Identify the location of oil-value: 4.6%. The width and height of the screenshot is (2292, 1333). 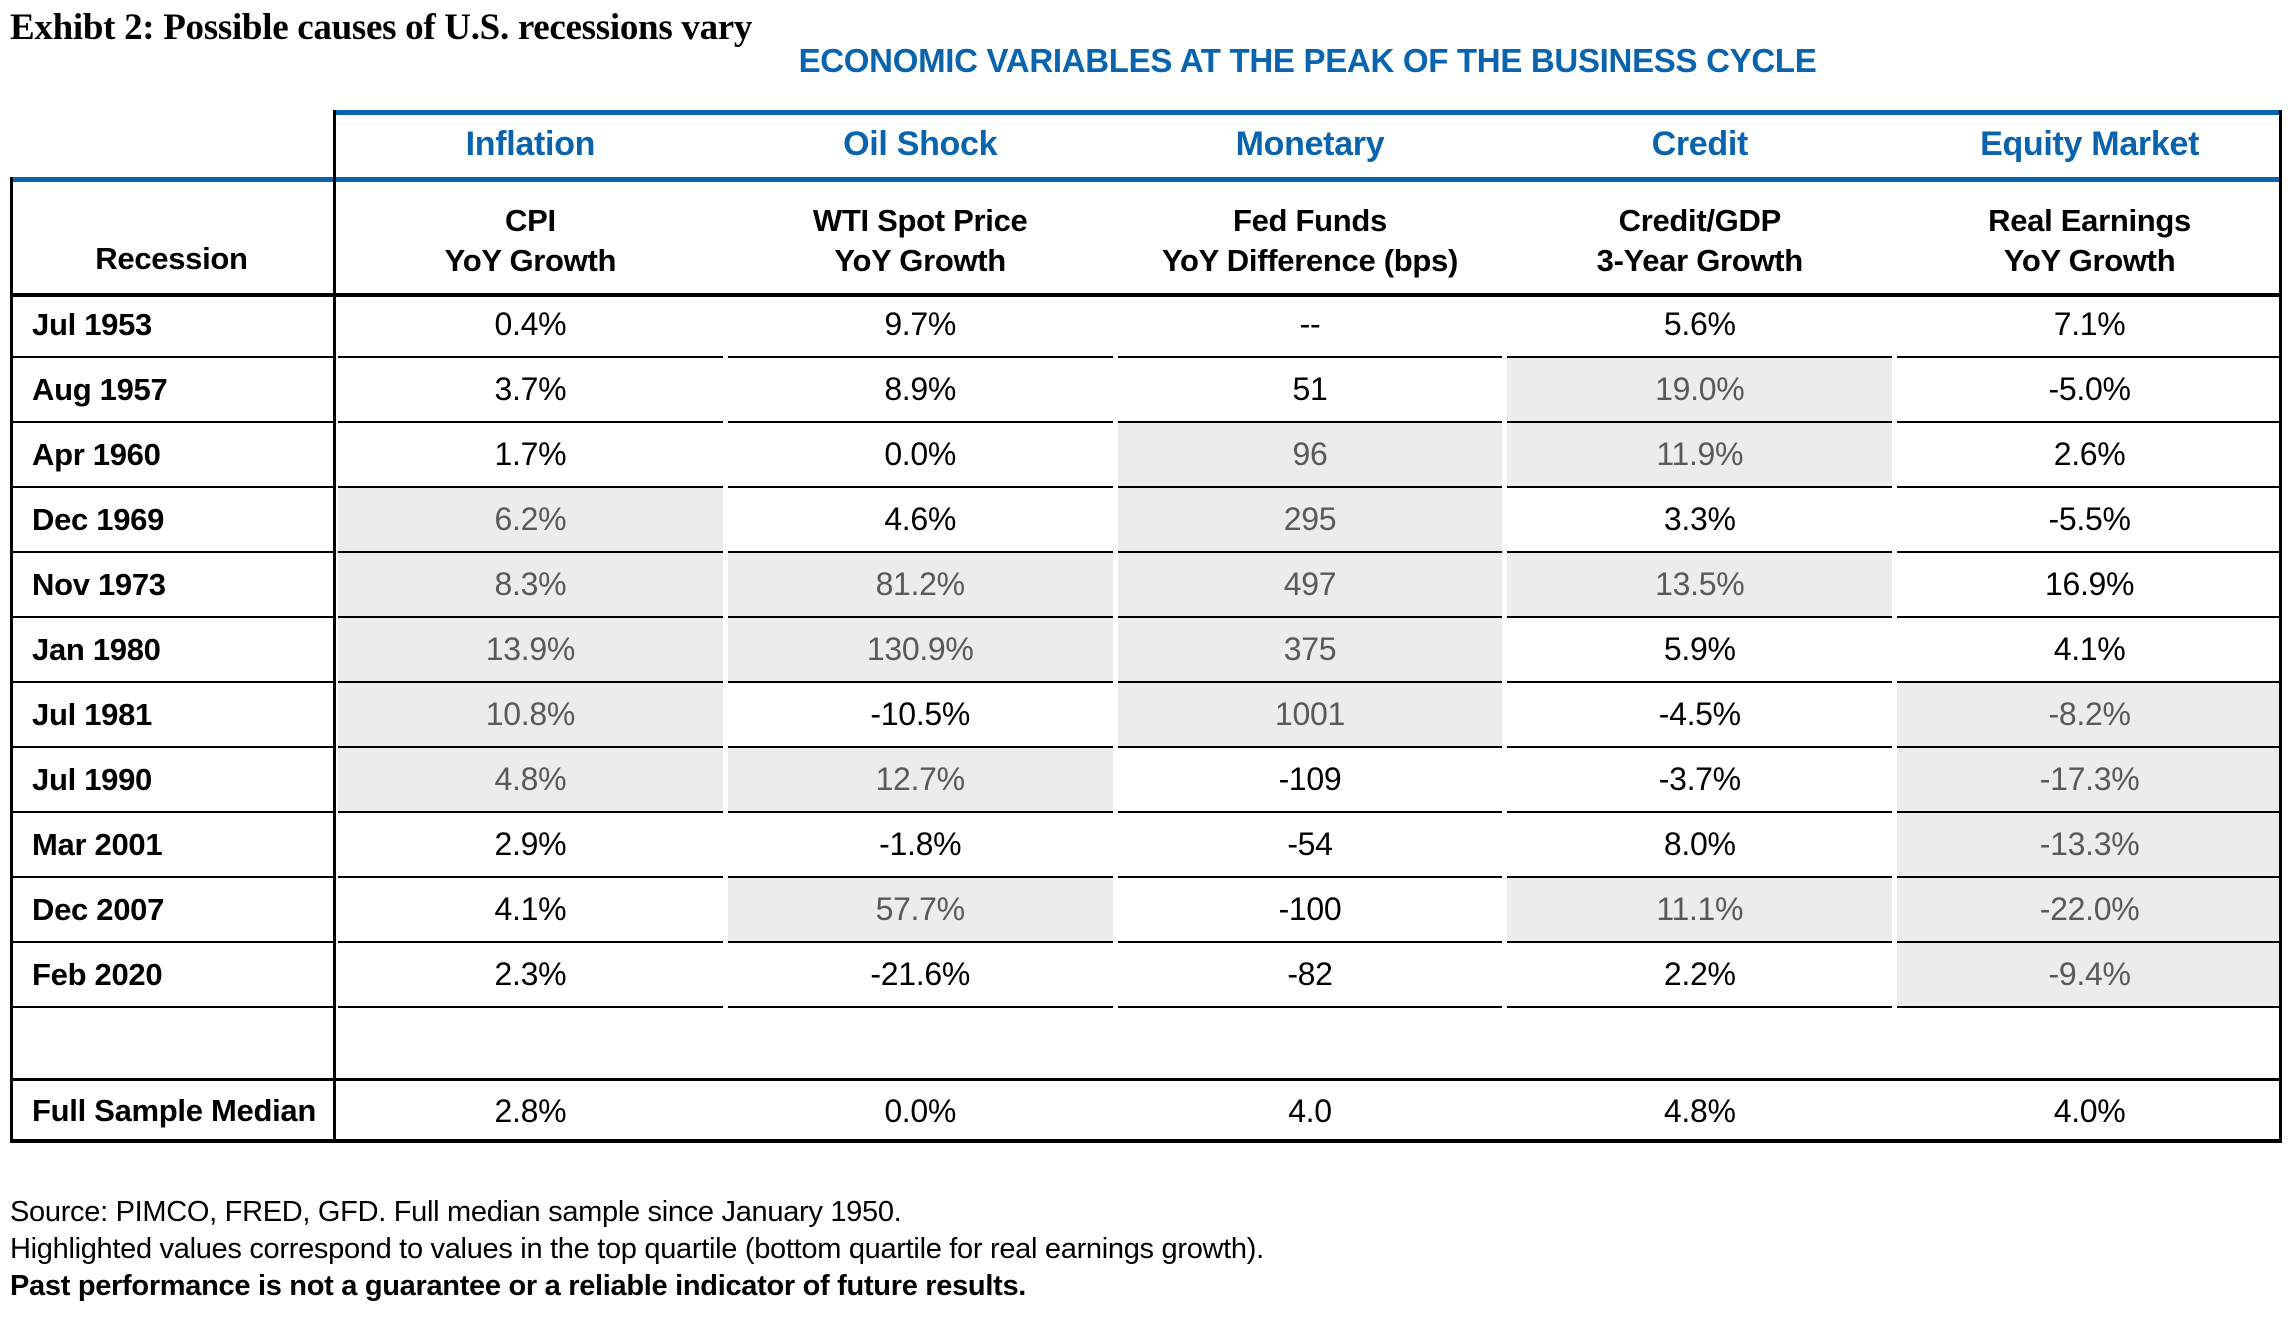
(920, 520).